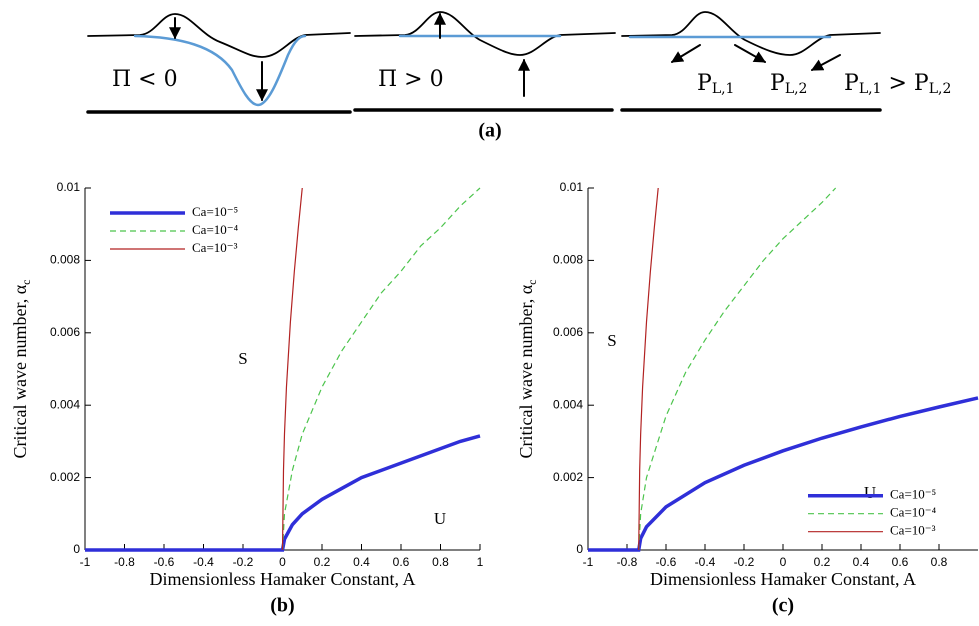  I want to click on pressure-label: PL,1, so click(715, 84).